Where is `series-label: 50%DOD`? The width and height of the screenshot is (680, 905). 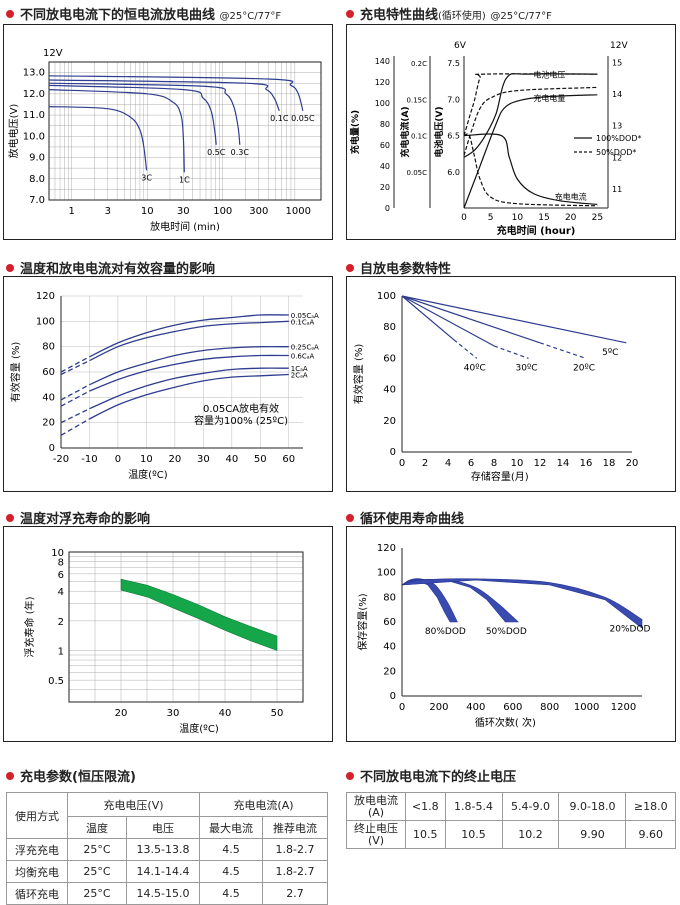
series-label: 50%DOD is located at coordinates (506, 632).